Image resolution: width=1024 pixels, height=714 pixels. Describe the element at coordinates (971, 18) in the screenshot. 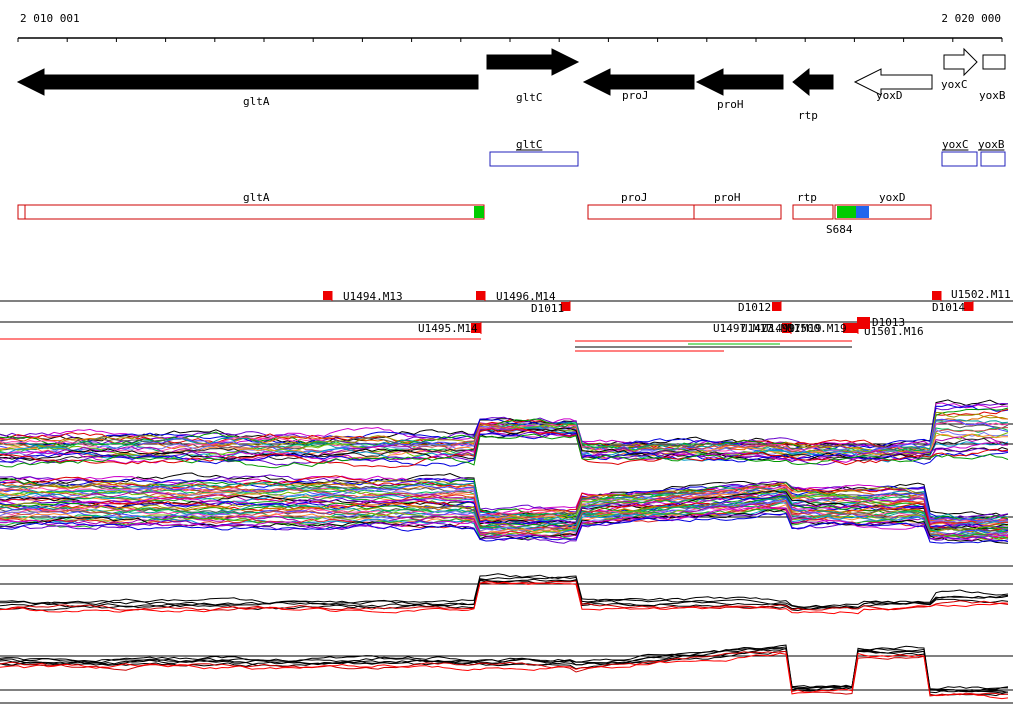

I see `ruler-end-label: 2 020 000` at that location.